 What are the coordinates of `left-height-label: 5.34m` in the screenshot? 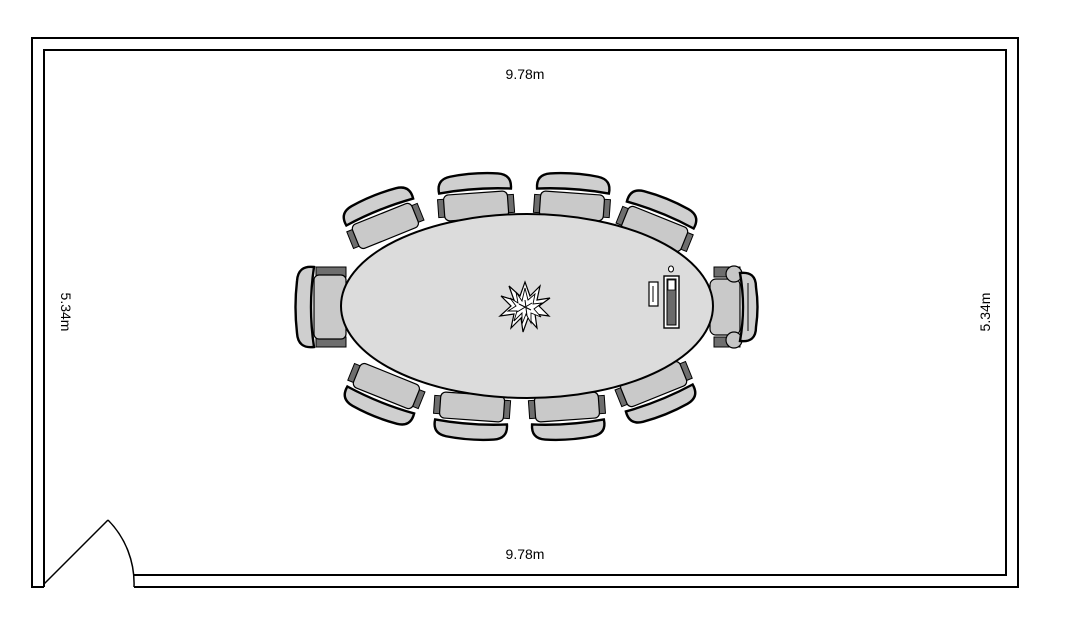 It's located at (66, 312).